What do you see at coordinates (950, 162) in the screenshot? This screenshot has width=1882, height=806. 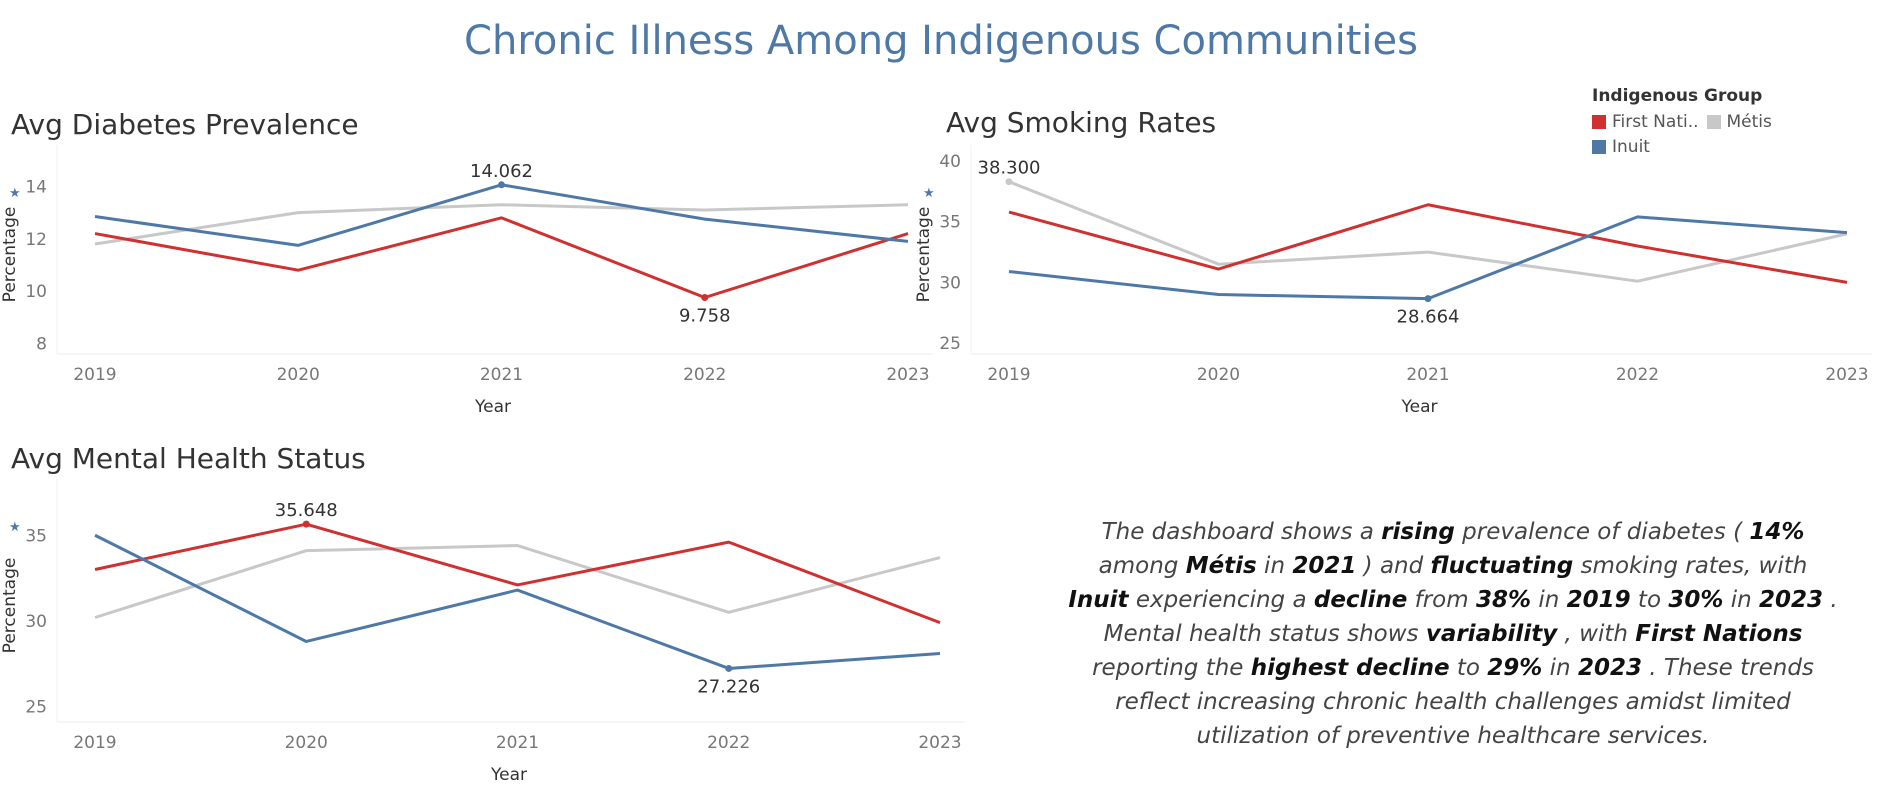 I see `y-tick-label: 40` at bounding box center [950, 162].